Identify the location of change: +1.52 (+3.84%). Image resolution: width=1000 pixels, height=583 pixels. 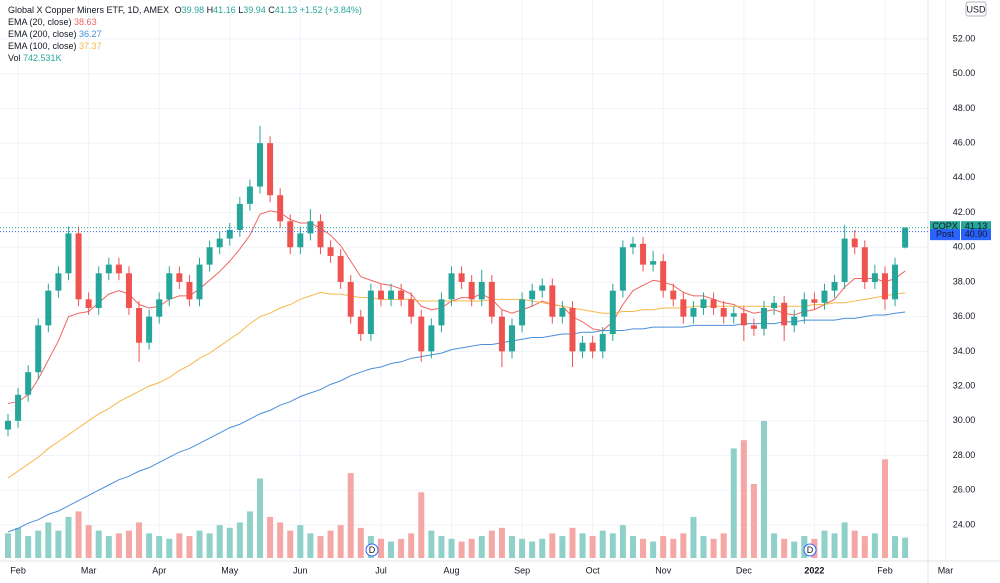
(331, 10).